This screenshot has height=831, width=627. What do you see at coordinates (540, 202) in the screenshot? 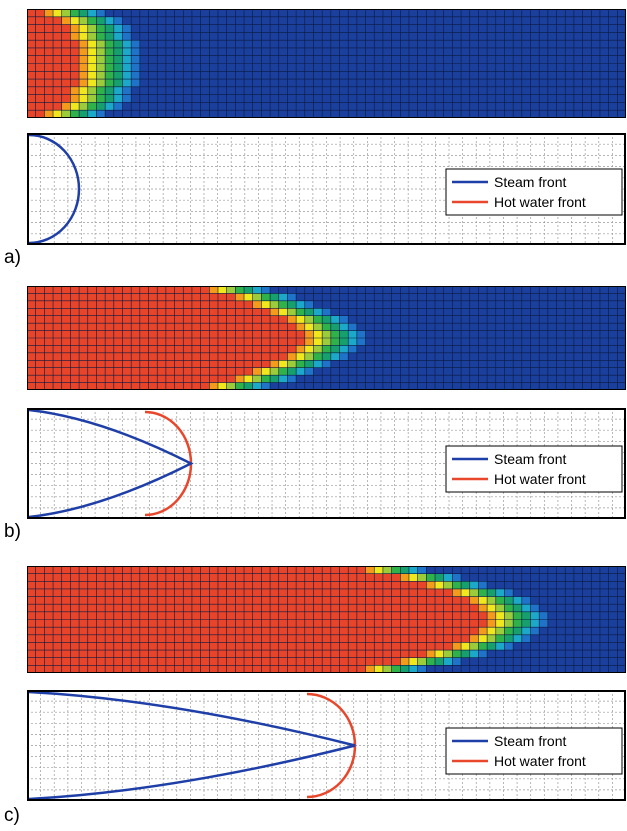
I see `legend-hot-water-label: Hot water front` at bounding box center [540, 202].